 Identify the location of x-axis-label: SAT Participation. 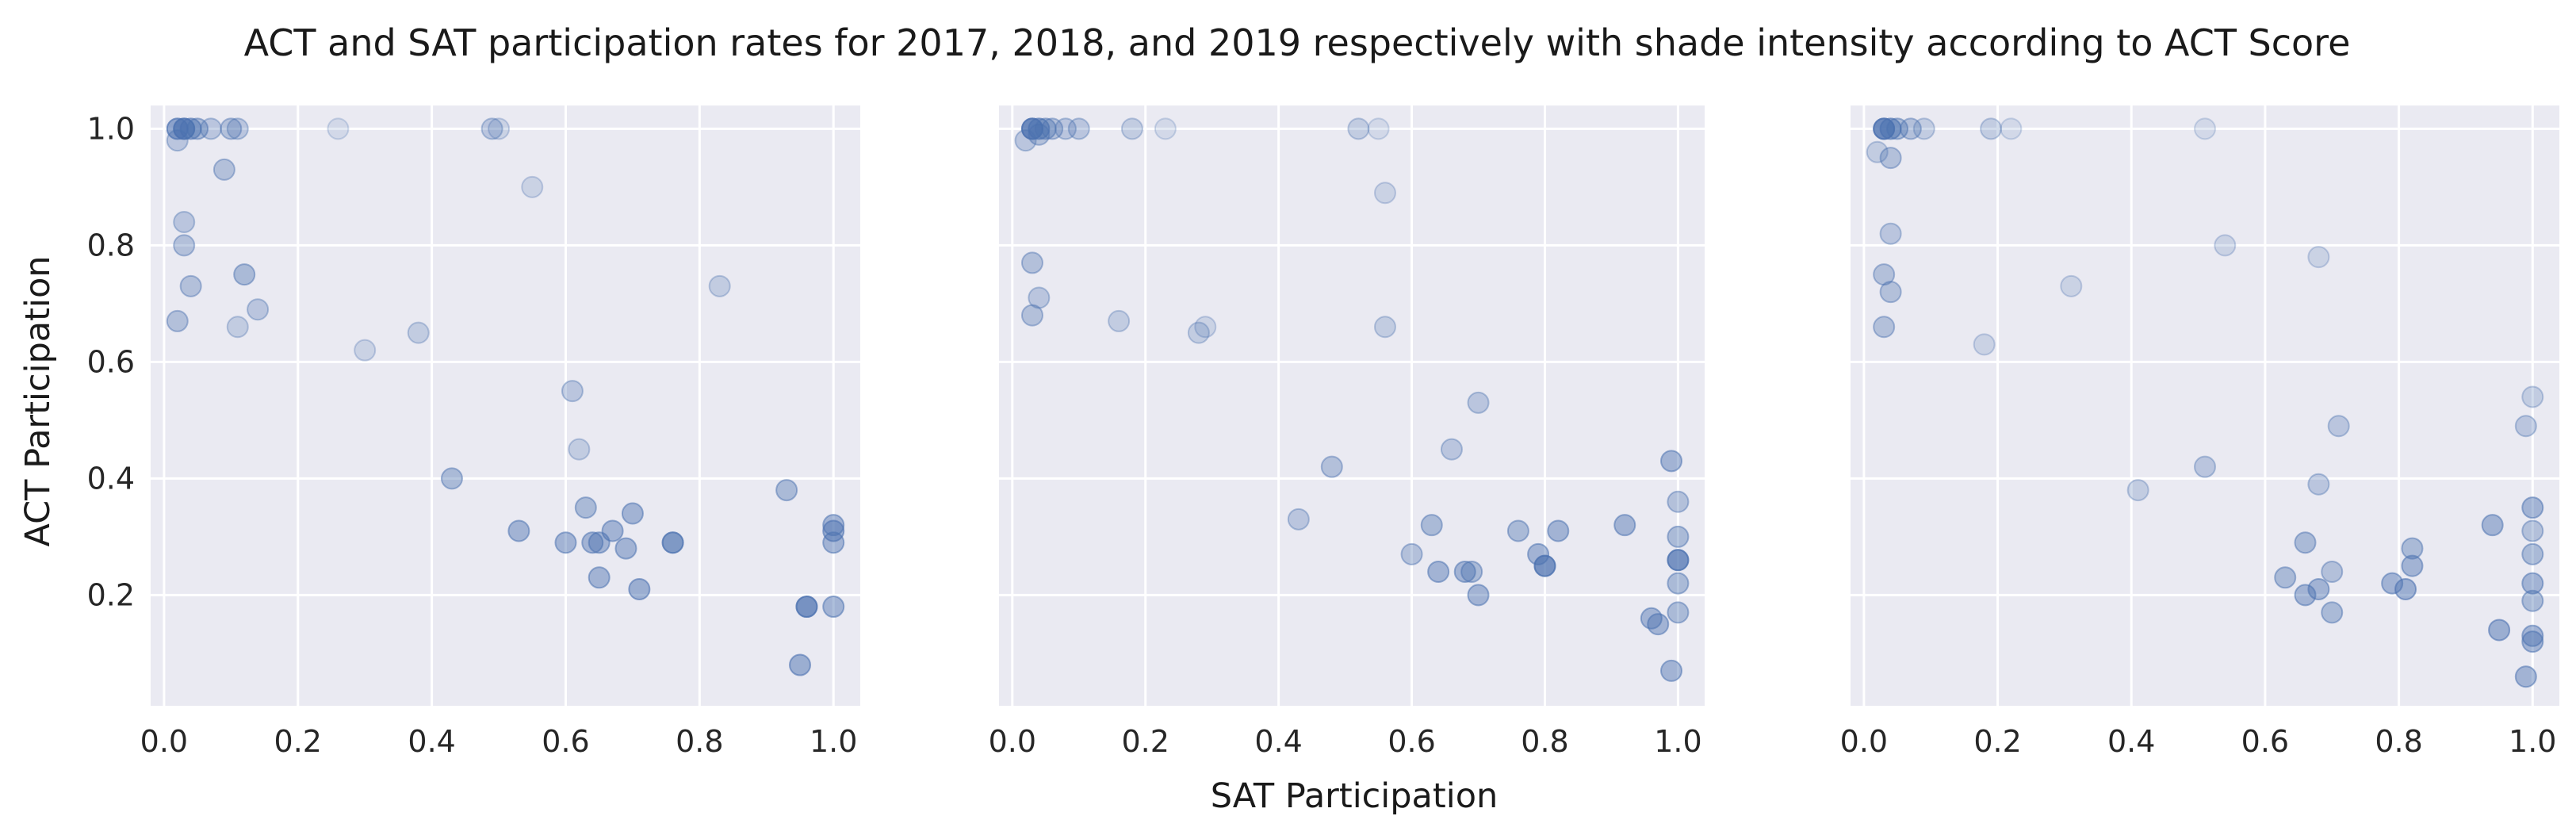
(1355, 796).